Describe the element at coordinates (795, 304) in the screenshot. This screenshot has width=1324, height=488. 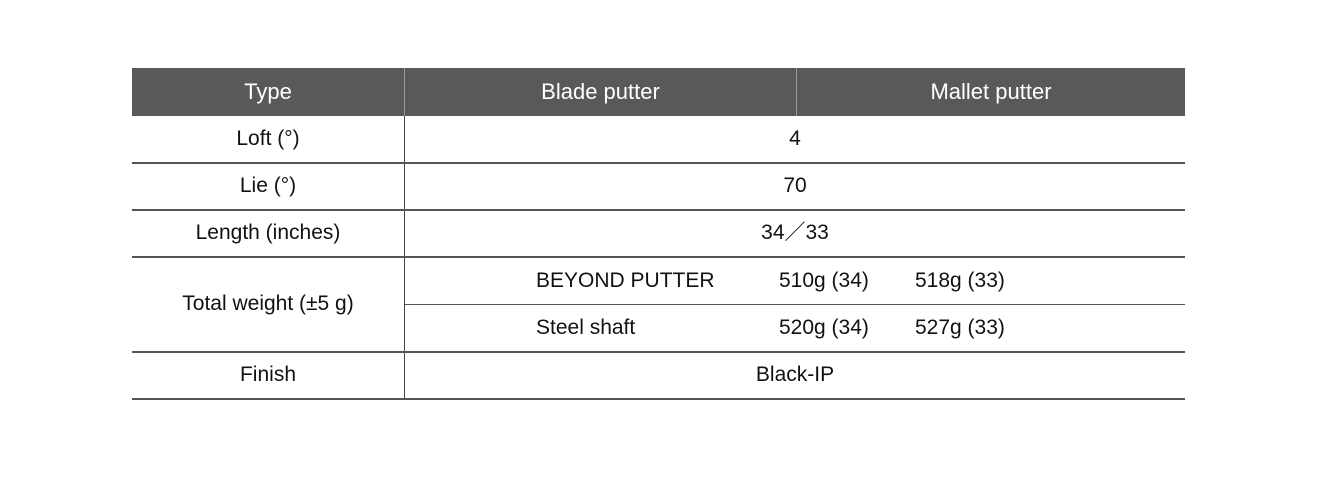
I see `subrow-divider` at that location.